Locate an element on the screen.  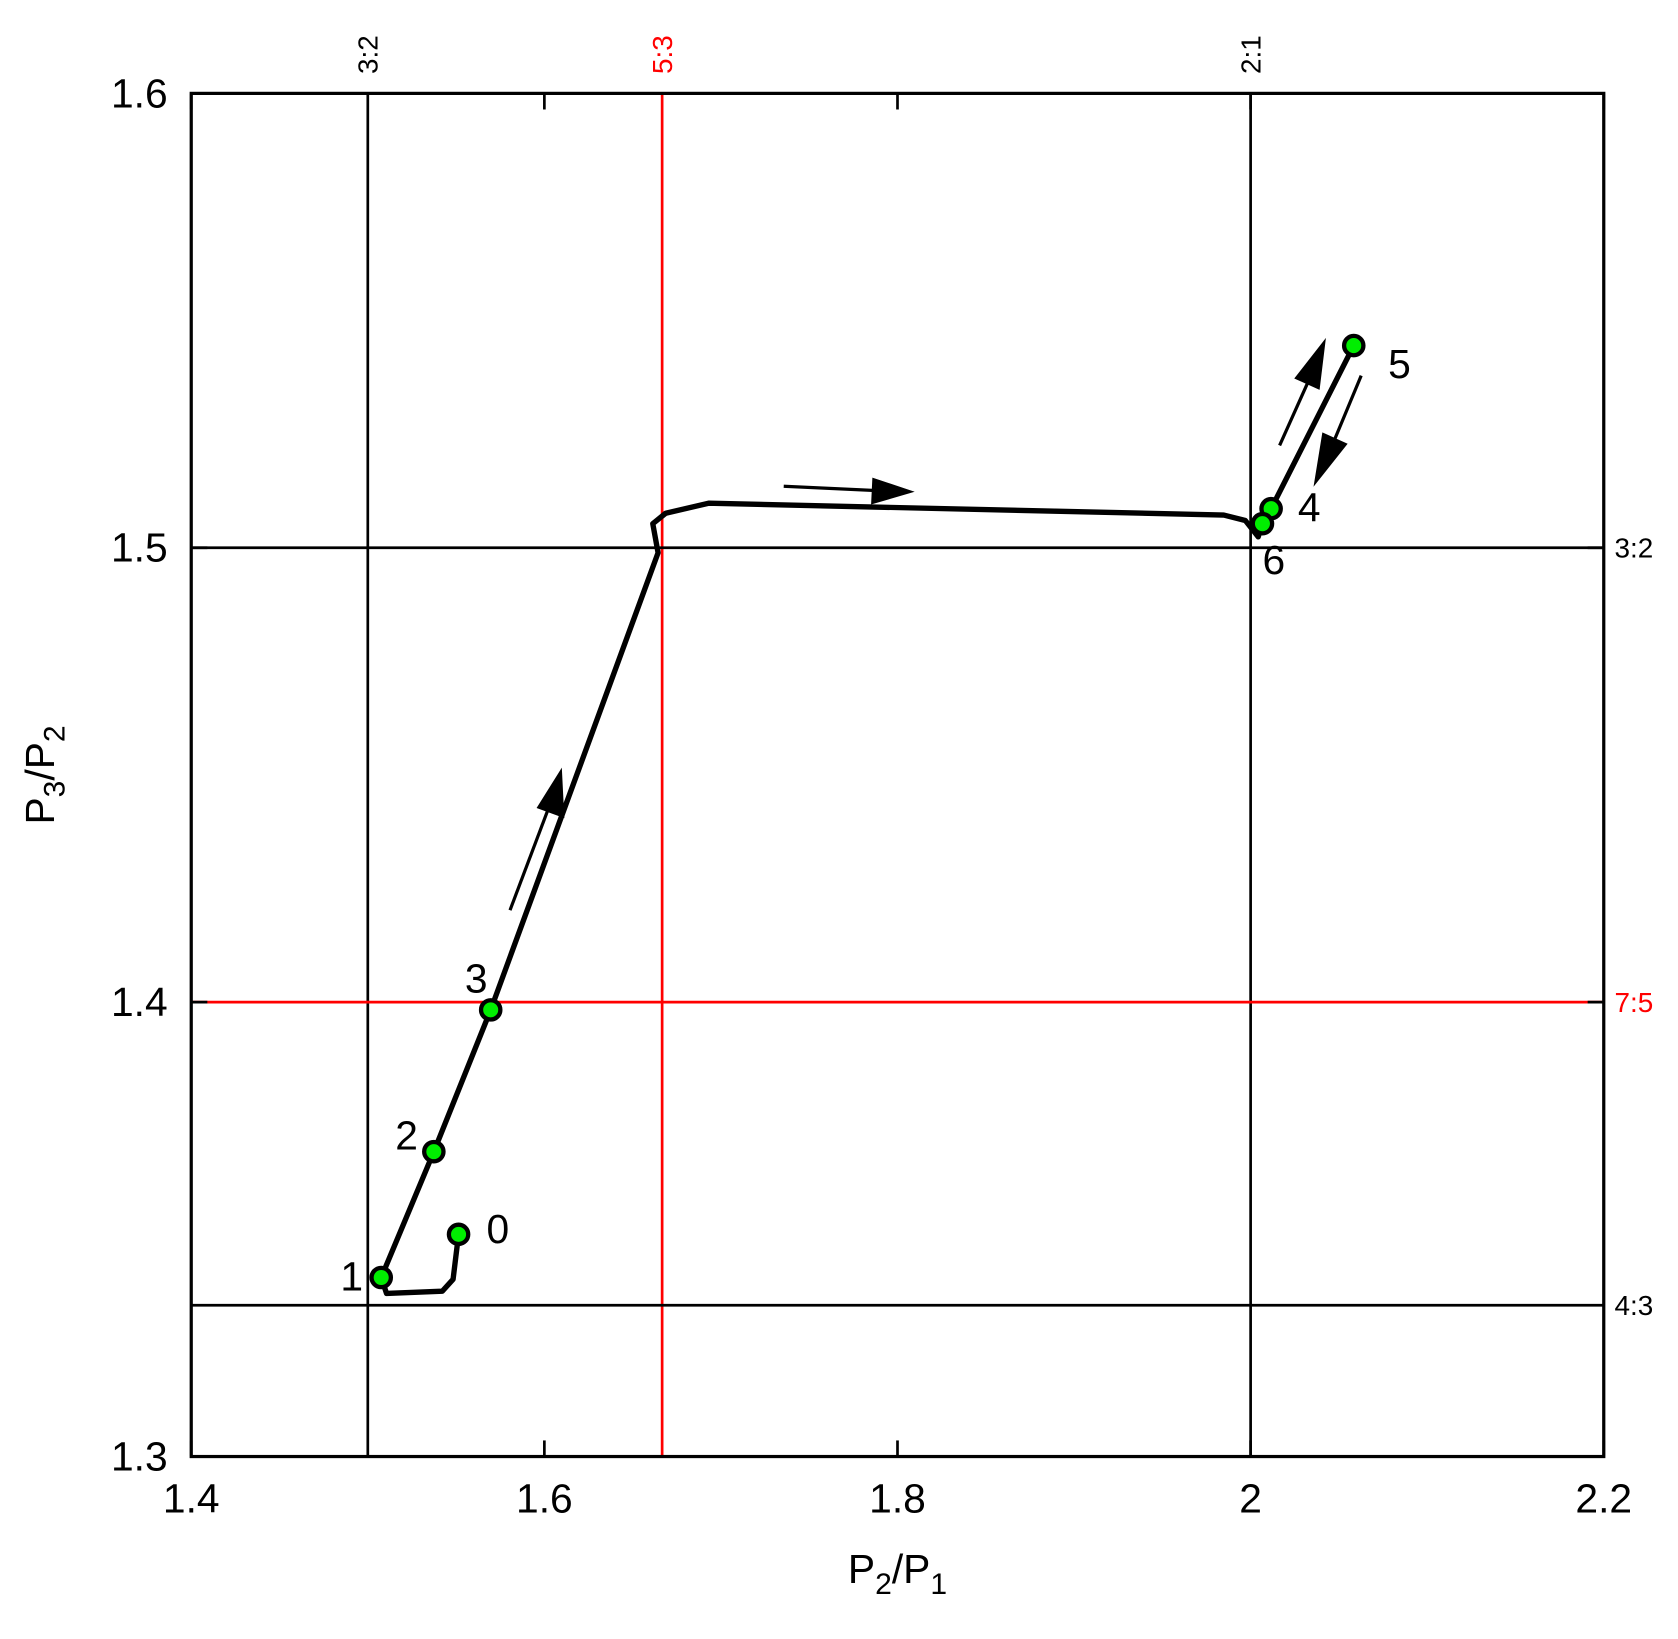
x-tick-label: 1.8 is located at coordinates (897, 1498).